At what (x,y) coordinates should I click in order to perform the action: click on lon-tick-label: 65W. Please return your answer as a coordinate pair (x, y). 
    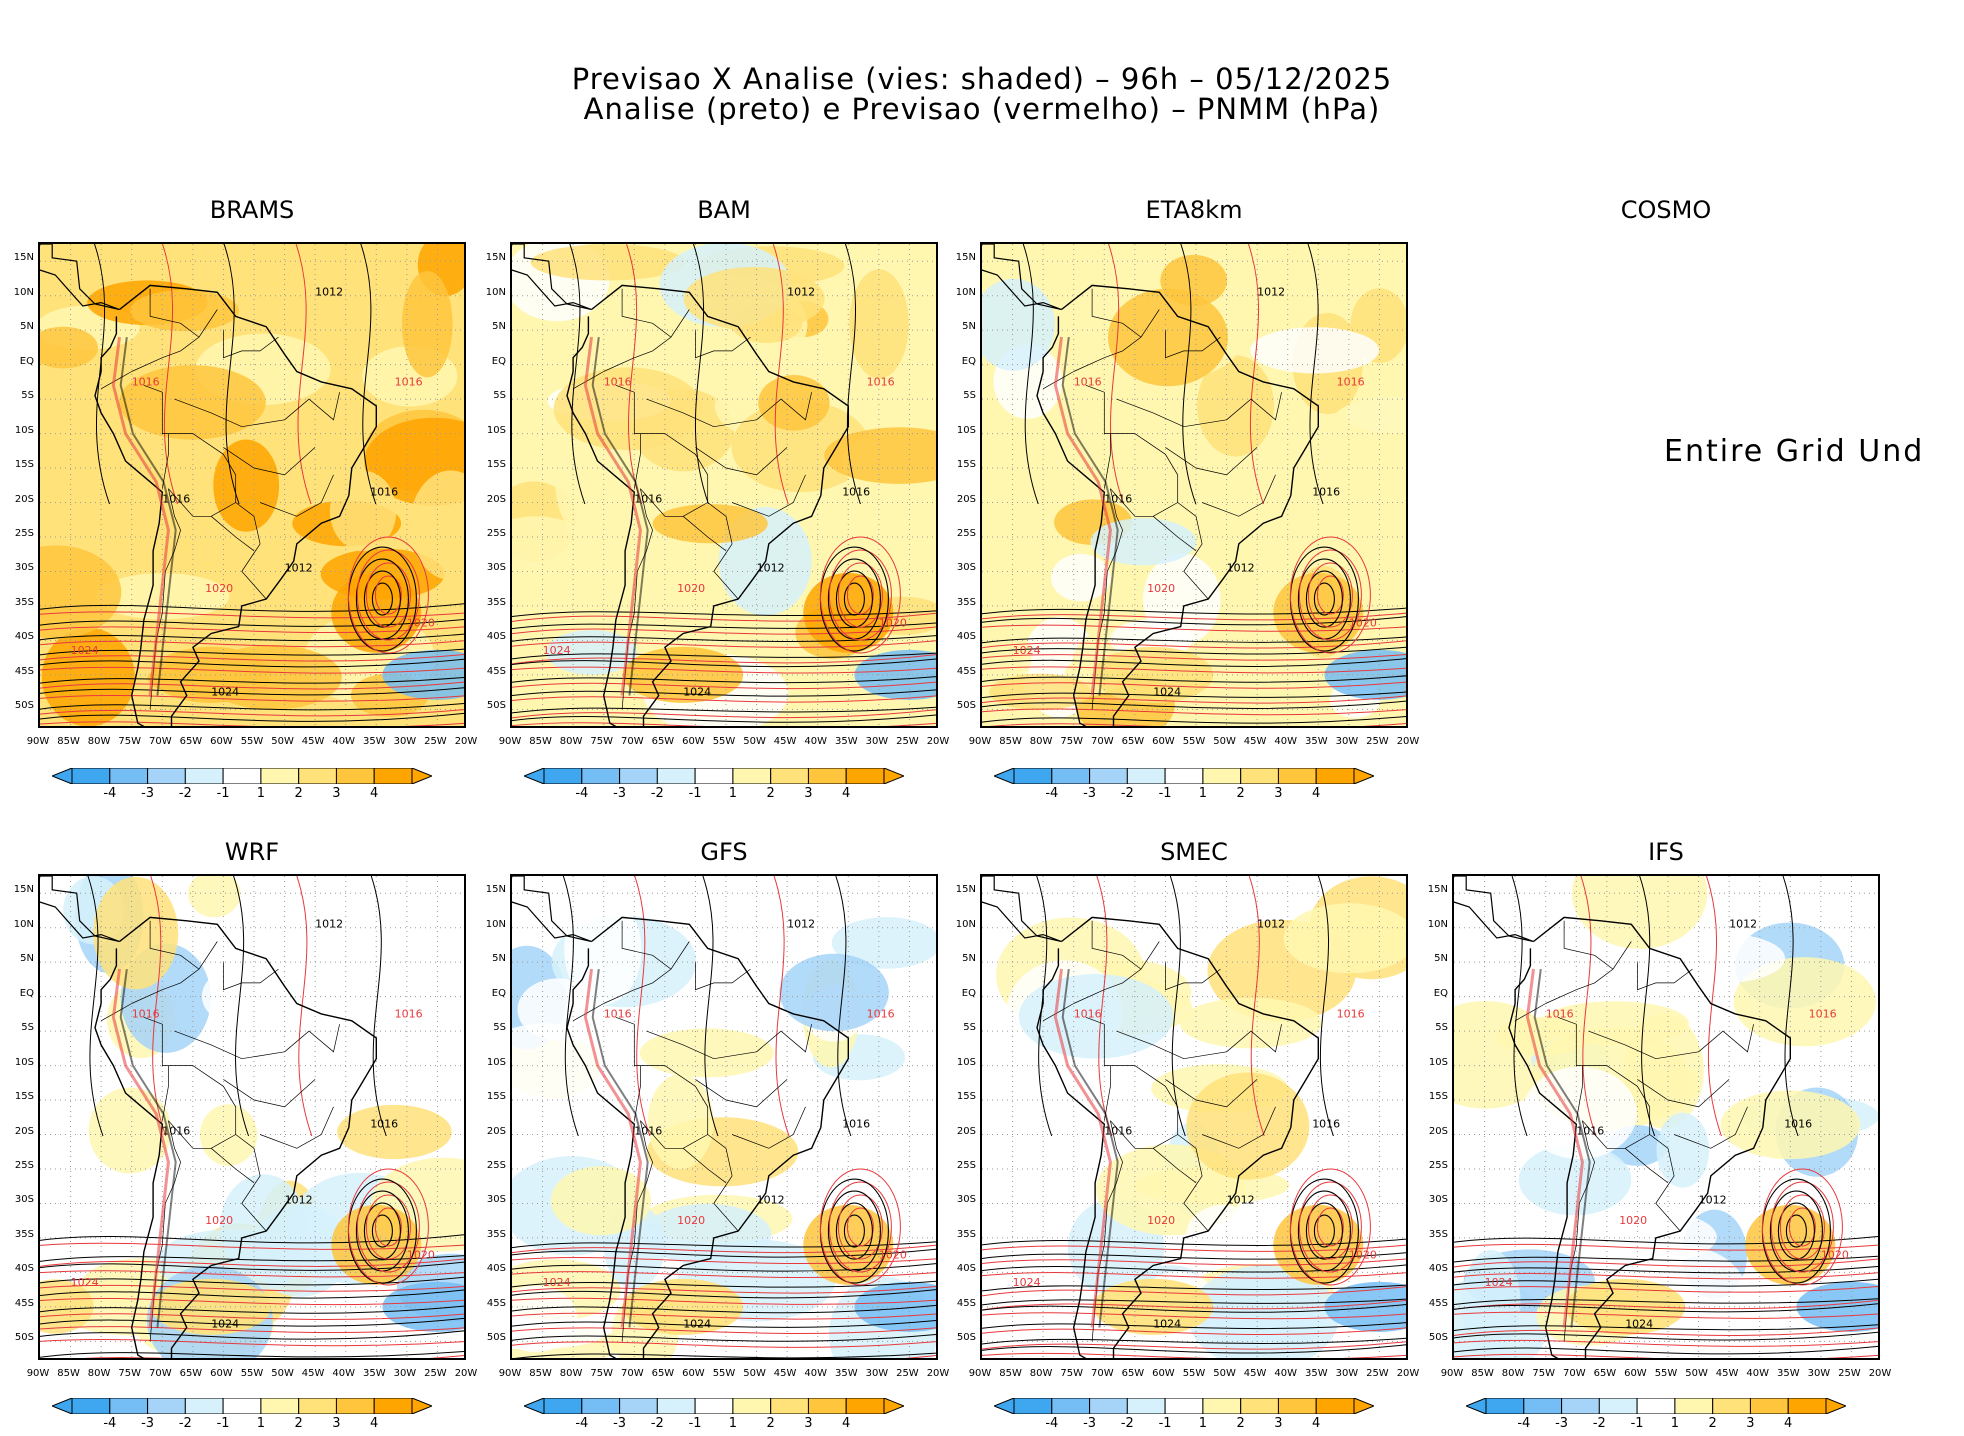
    Looking at the image, I should click on (1133, 741).